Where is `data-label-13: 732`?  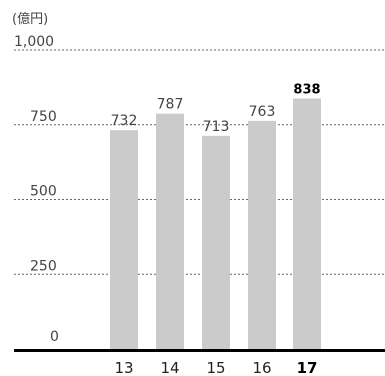 data-label-13: 732 is located at coordinates (124, 121).